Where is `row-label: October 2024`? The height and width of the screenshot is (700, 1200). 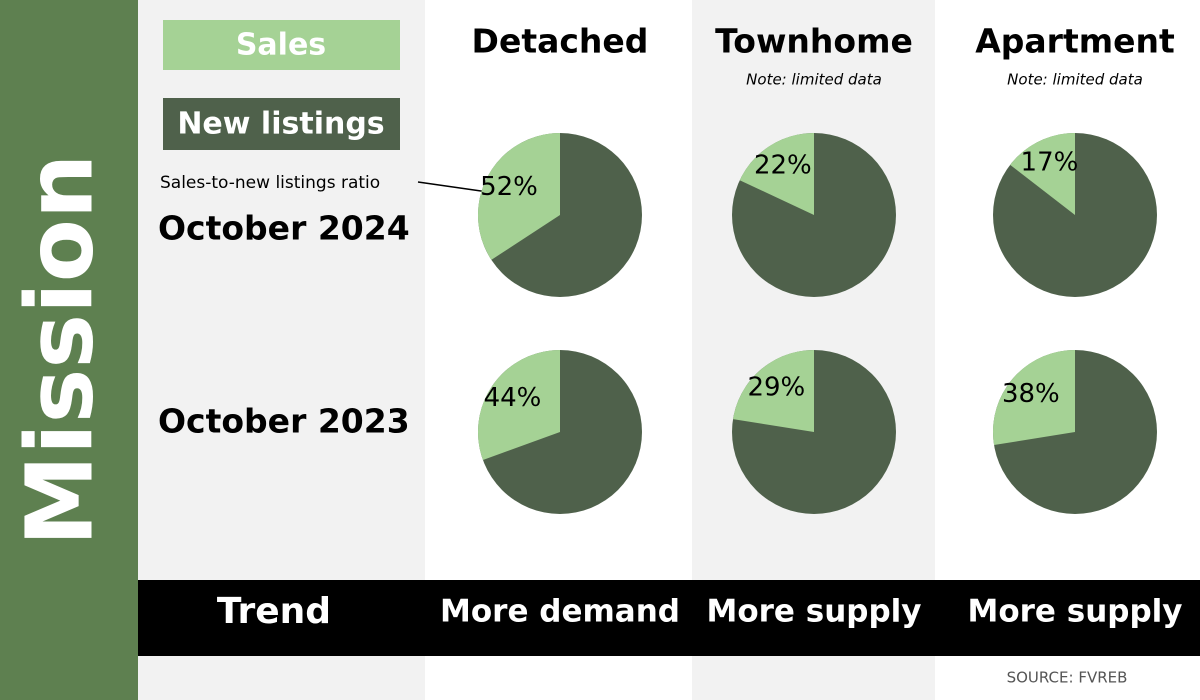
row-label: October 2024 is located at coordinates (284, 228).